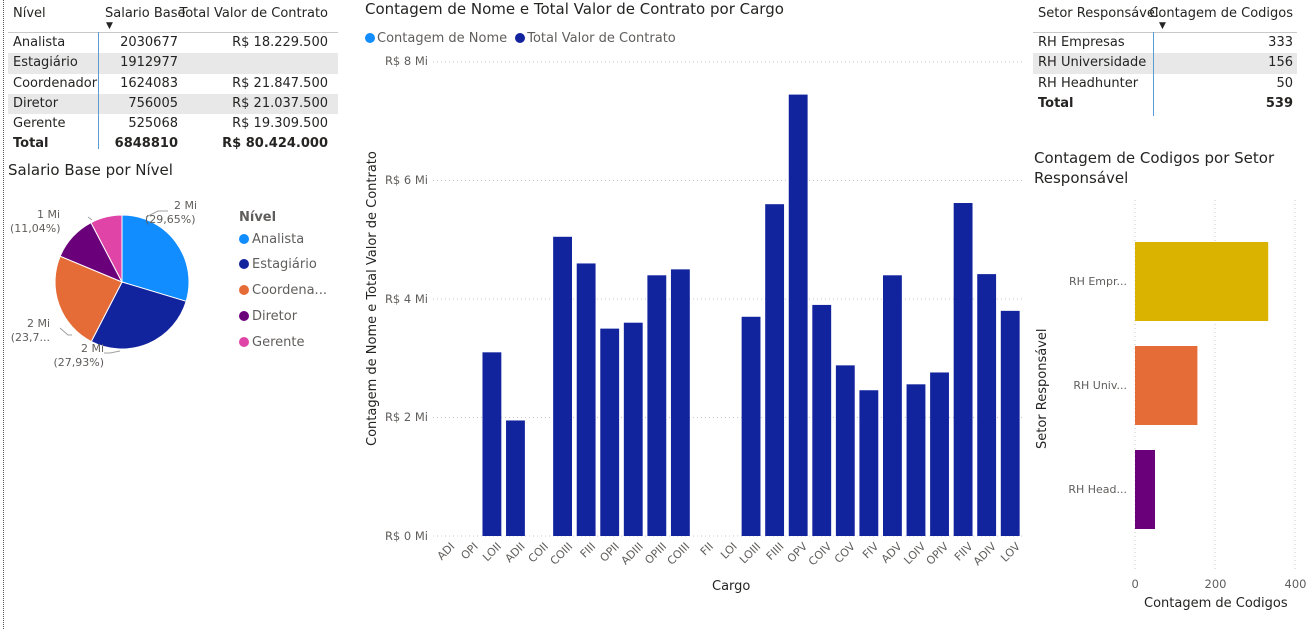 This screenshot has height=629, width=1309. I want to click on legend-item-estagiario: Estagiário, so click(278, 264).